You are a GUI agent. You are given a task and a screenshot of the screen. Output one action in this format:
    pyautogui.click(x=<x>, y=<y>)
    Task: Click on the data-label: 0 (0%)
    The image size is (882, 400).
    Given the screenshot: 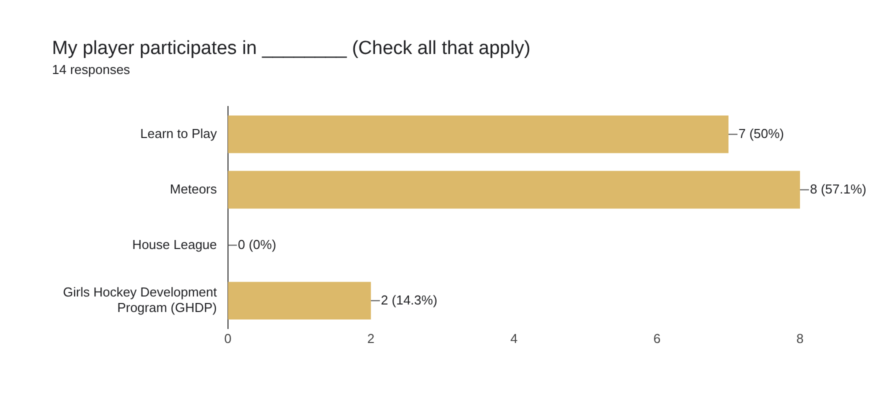 What is the action you would take?
    pyautogui.click(x=257, y=244)
    